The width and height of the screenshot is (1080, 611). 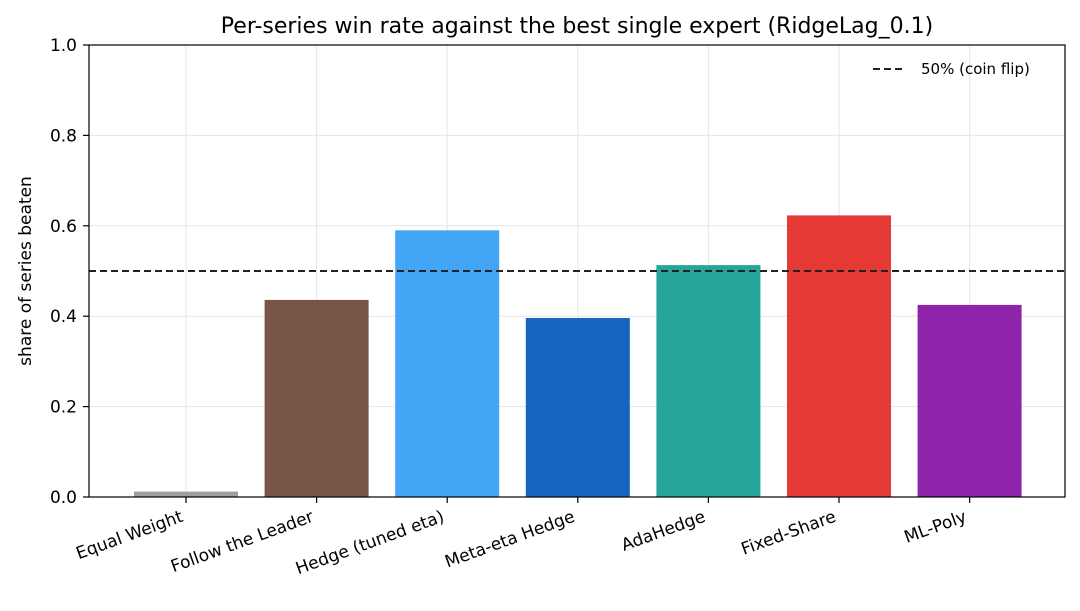 What do you see at coordinates (63, 317) in the screenshot?
I see `y-tick-label: 0.4` at bounding box center [63, 317].